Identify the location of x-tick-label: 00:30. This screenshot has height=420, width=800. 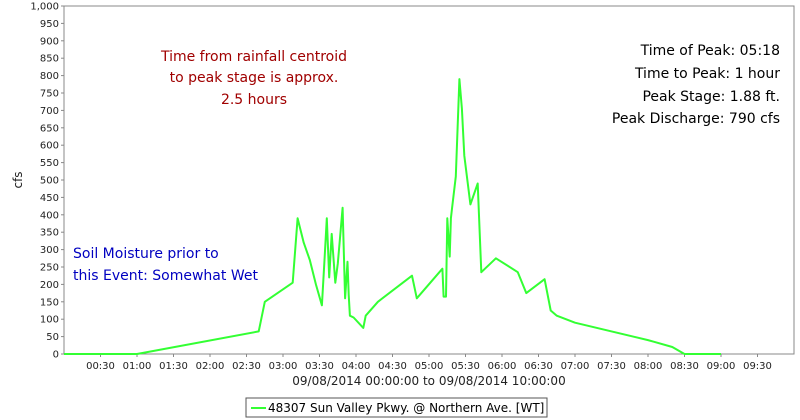
(100, 366).